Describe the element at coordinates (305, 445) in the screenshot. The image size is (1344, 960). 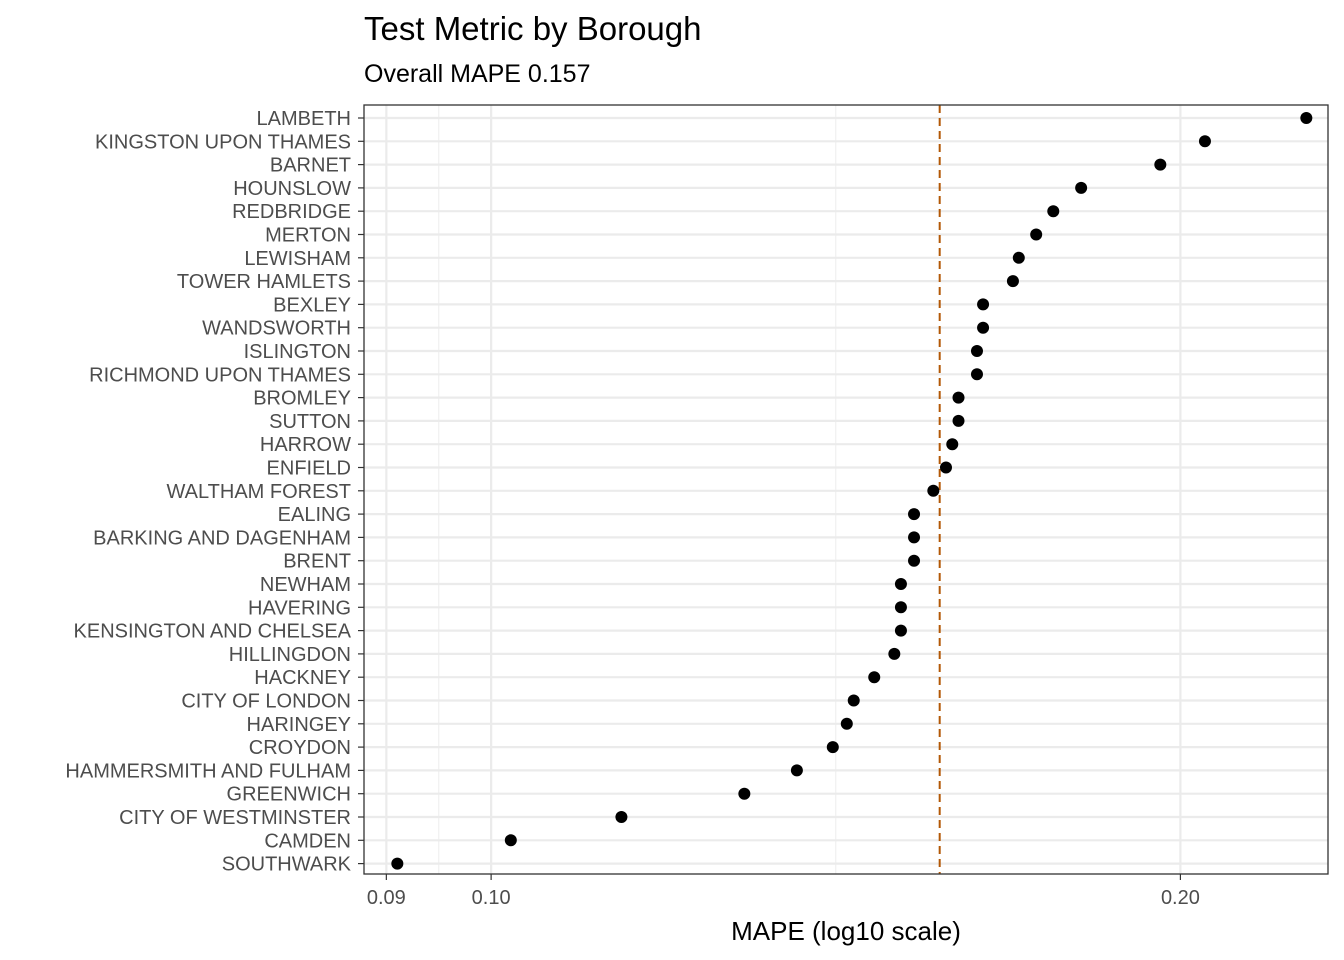
I see `y-tick-label: HARROW` at that location.